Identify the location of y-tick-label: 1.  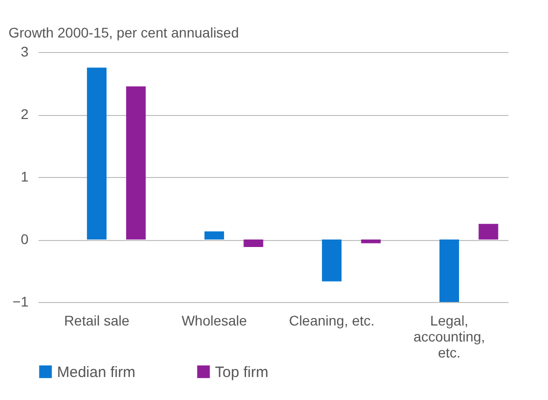
(24, 176).